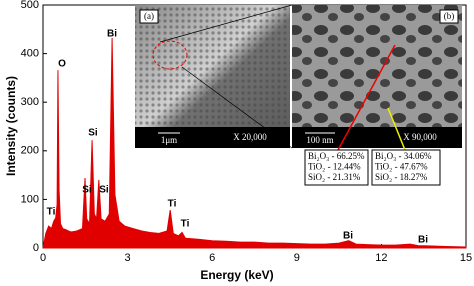 Image resolution: width=474 pixels, height=286 pixels. Describe the element at coordinates (466, 258) in the screenshot. I see `x-tick-label: 15` at that location.